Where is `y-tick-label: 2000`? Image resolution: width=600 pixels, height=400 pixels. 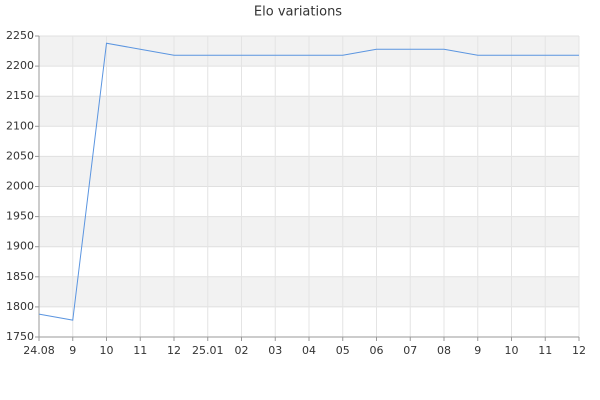
y-tick-label: 2000 is located at coordinates (20, 186).